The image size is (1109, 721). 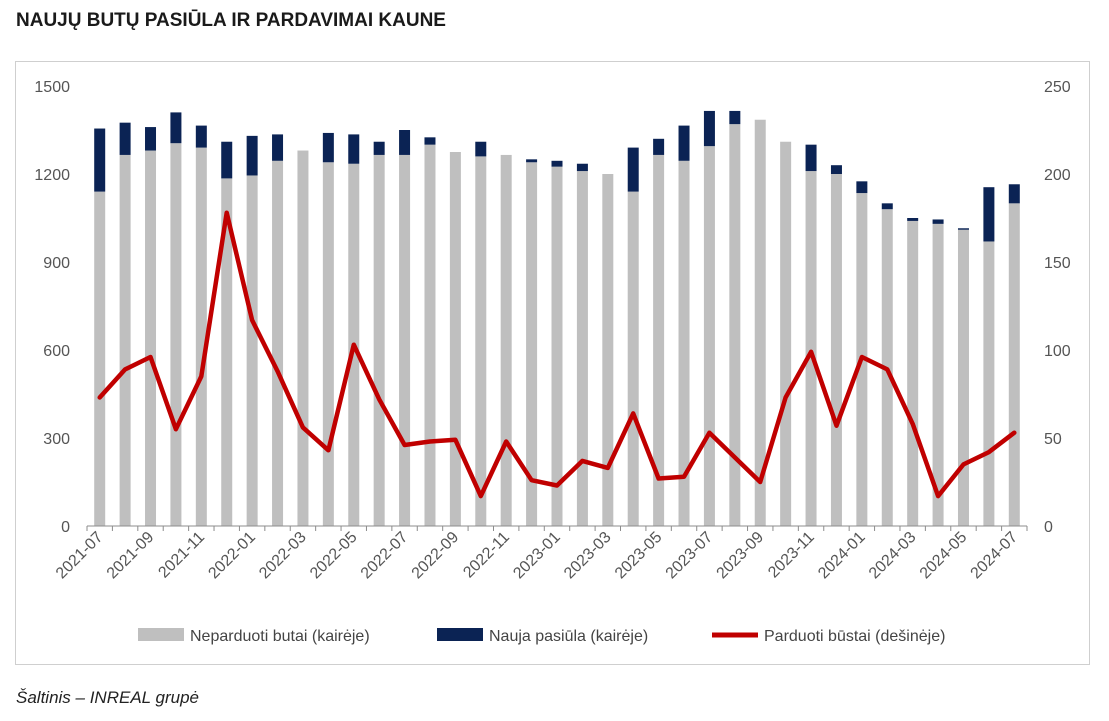 I want to click on y-right-tick-label: 100, so click(x=1057, y=351).